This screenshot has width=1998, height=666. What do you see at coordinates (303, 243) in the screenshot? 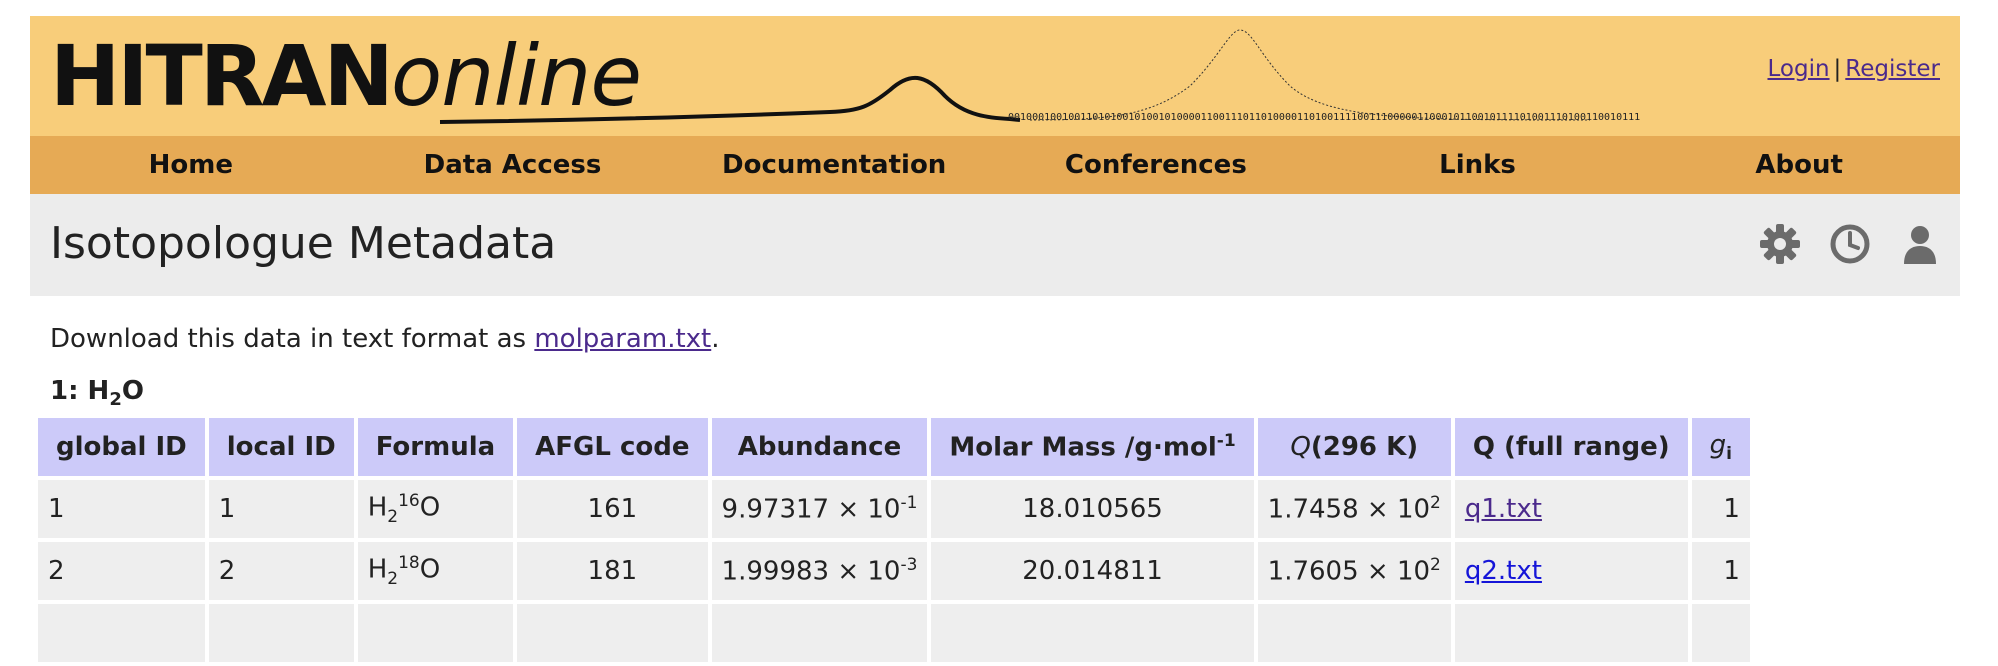
I see `page-title: Isotopologue Metadata` at bounding box center [303, 243].